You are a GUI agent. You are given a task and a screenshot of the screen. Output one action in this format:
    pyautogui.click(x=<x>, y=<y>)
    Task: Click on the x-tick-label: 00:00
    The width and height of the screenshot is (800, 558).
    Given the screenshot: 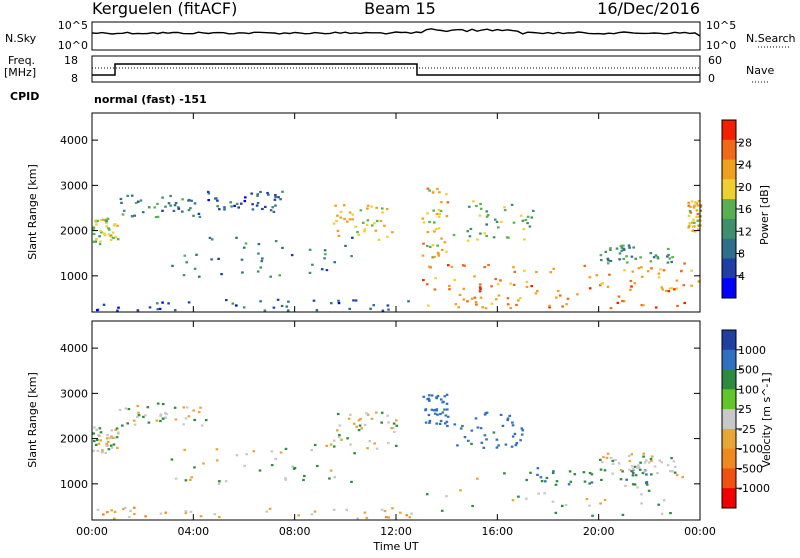 What is the action you would take?
    pyautogui.click(x=92, y=531)
    